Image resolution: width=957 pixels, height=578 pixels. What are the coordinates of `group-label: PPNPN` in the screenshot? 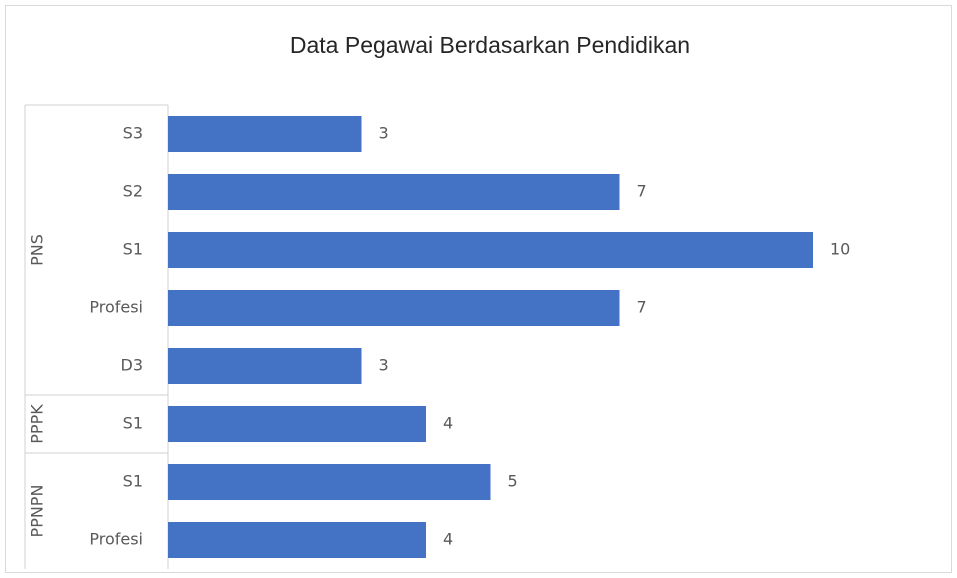 It's located at (37, 511).